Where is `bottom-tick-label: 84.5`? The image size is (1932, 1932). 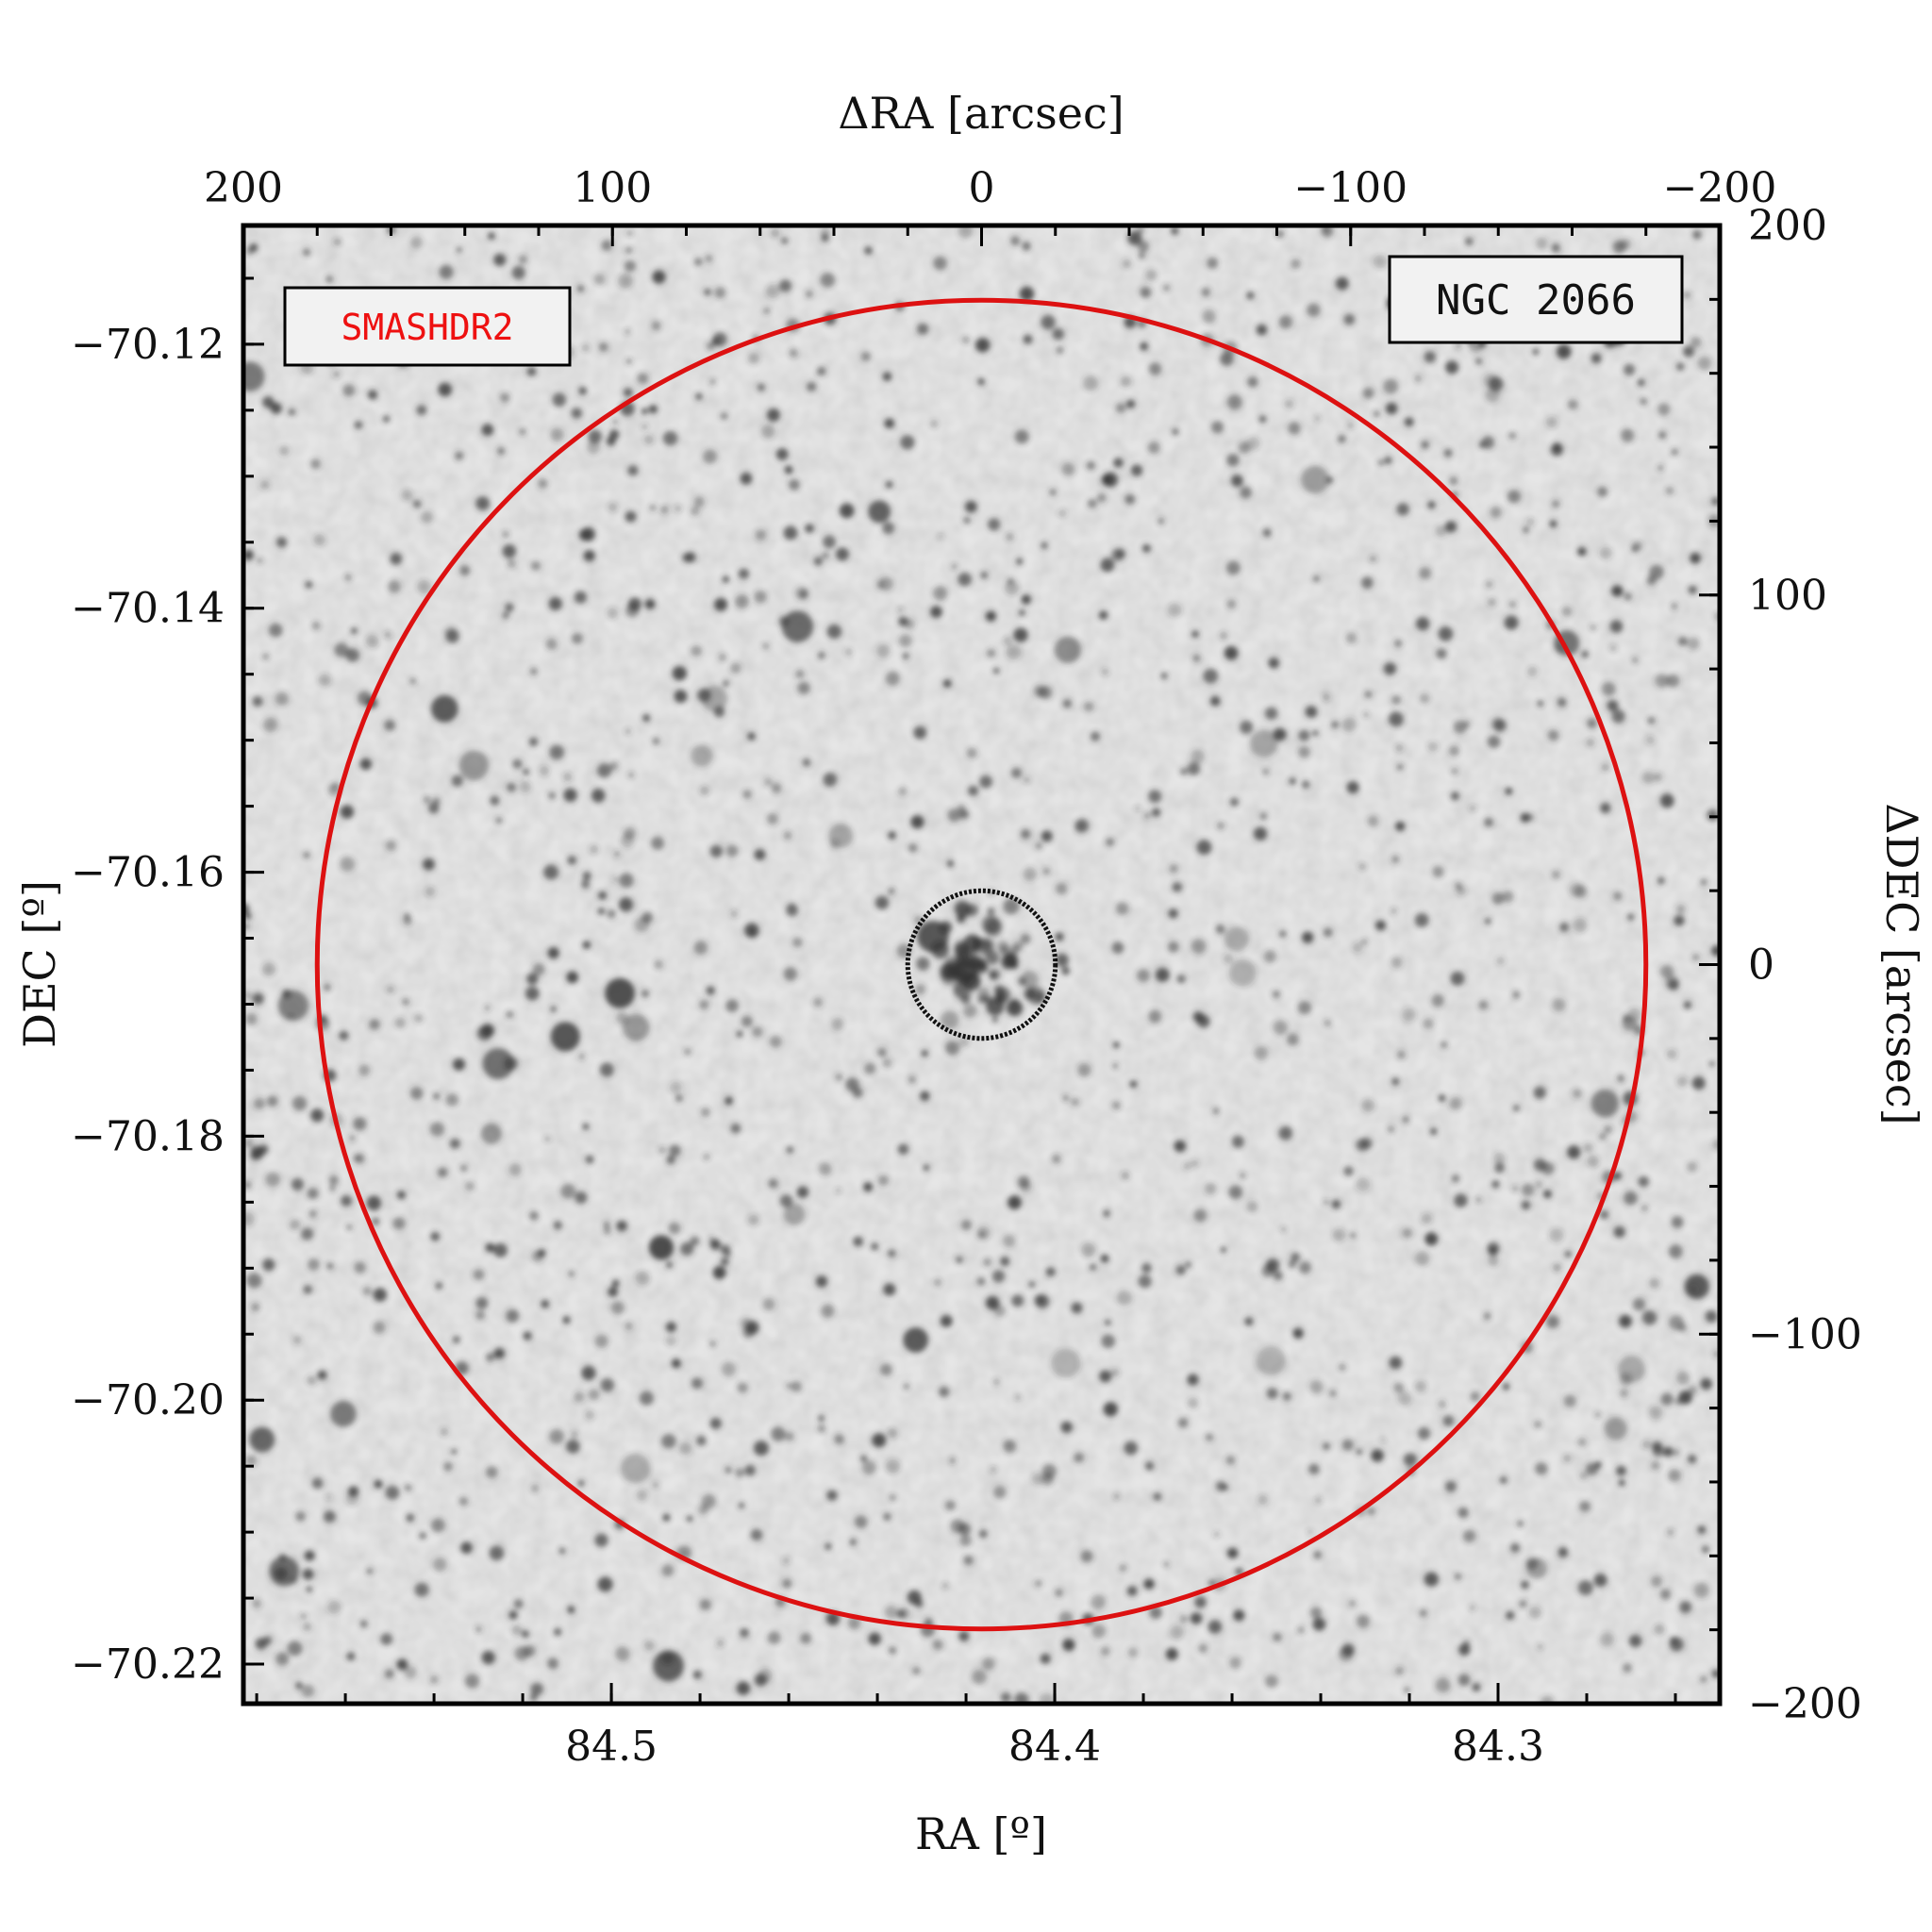
bottom-tick-label: 84.5 is located at coordinates (611, 1747).